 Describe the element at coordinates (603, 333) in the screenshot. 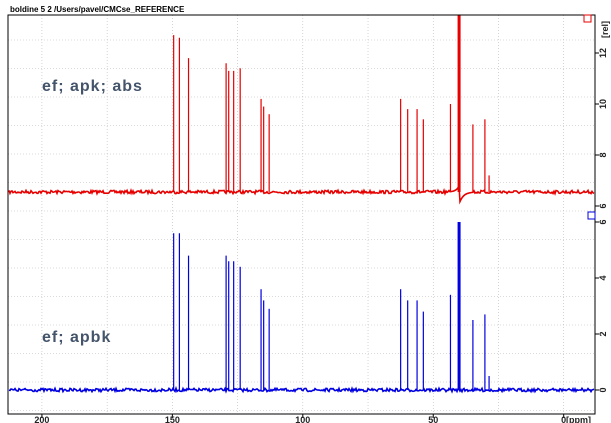

I see `y-tick-label: 2` at that location.